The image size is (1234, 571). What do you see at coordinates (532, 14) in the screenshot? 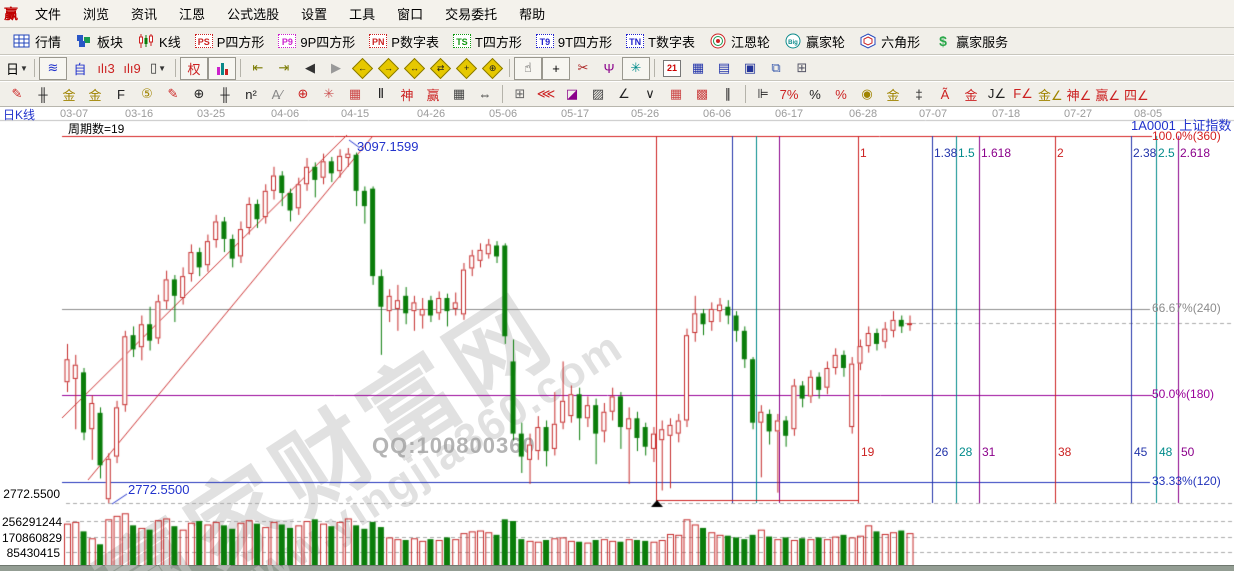
I see `menu-item-help: 帮助` at bounding box center [532, 14].